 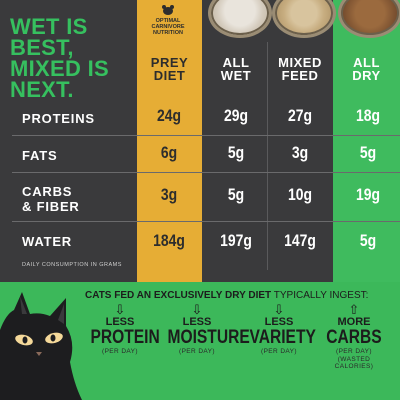 I want to click on item-title: VARIETY, so click(x=282, y=337).